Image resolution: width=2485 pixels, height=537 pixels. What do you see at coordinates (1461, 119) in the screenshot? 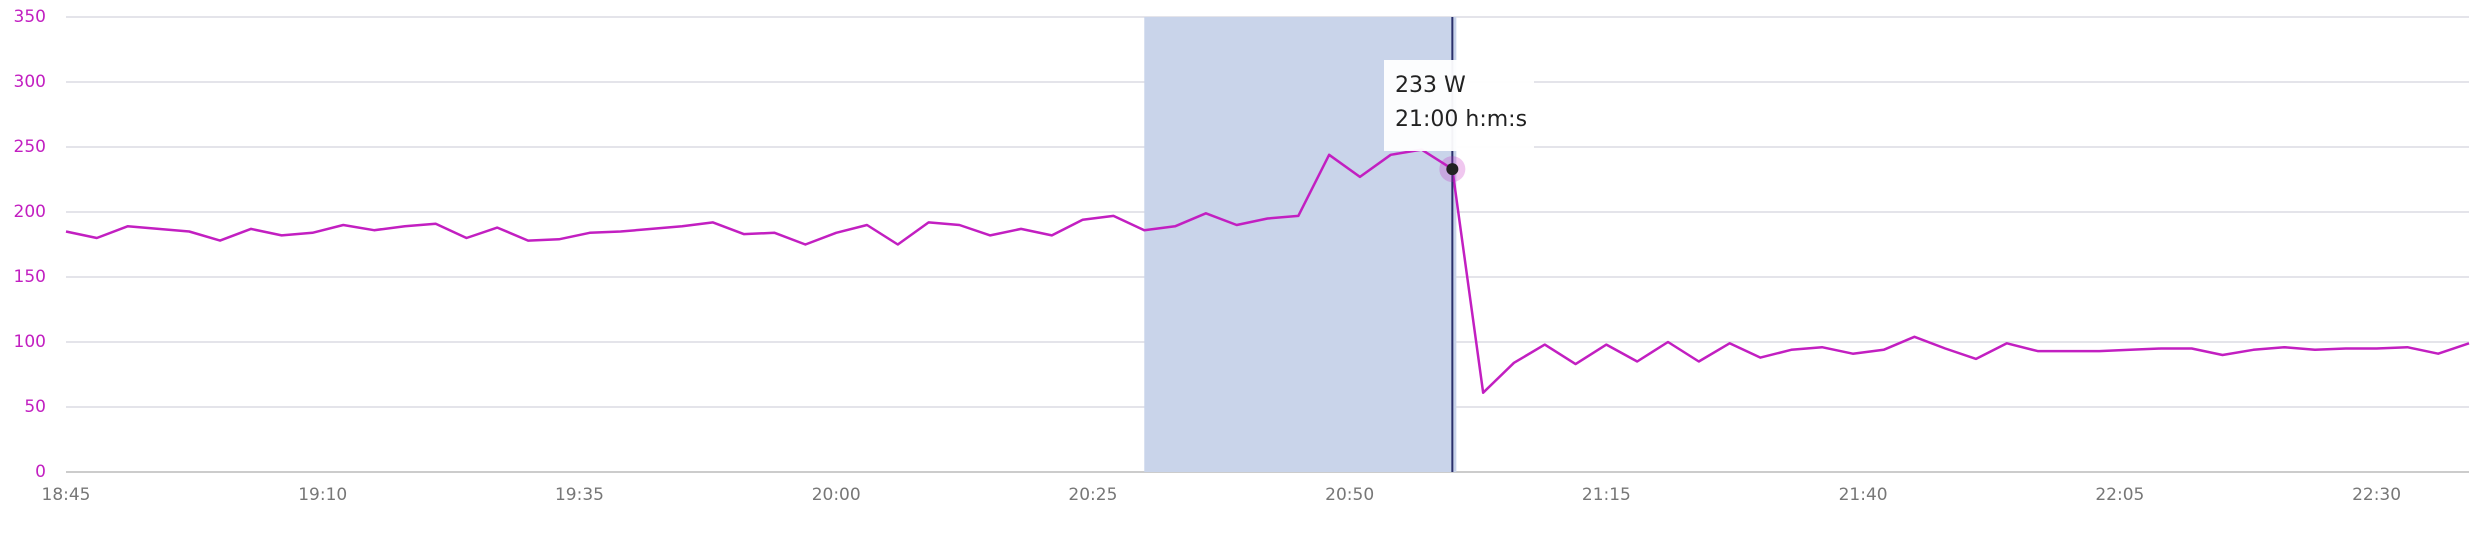
I see `tooltip-line: 21:00 h:m:s` at bounding box center [1461, 119].